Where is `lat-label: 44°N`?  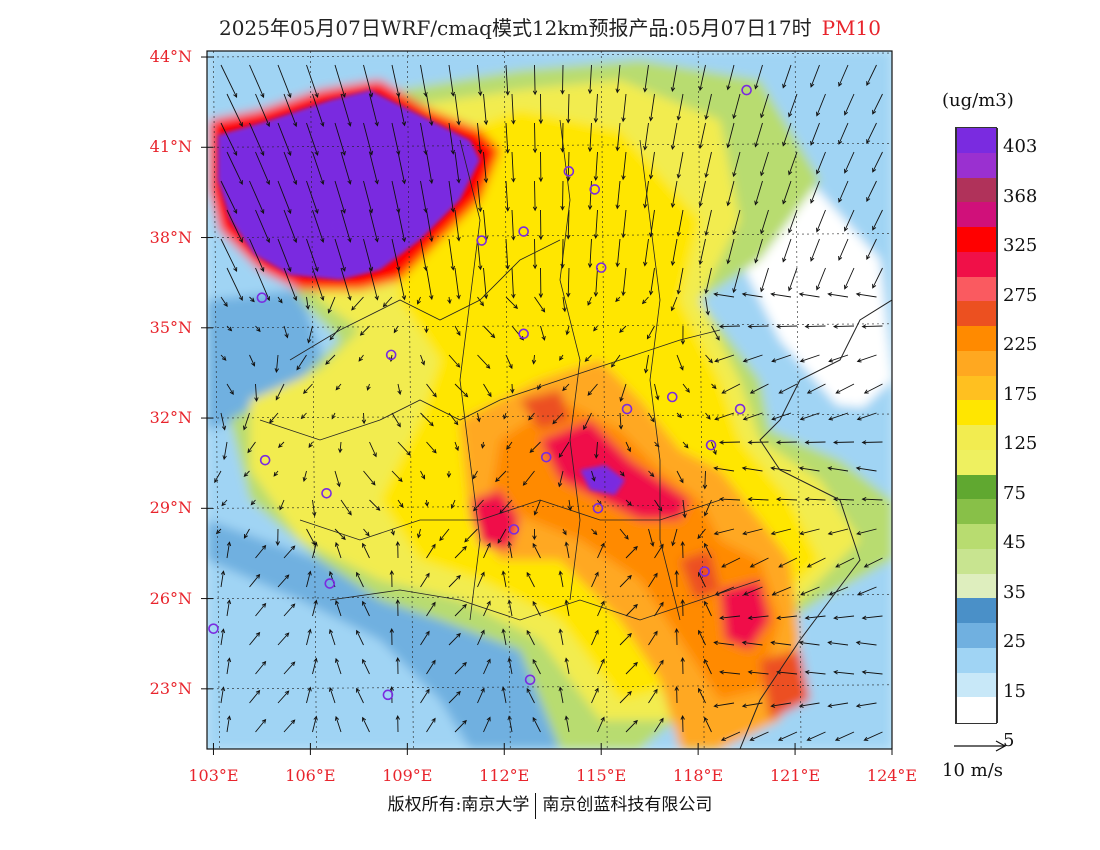
lat-label: 44°N is located at coordinates (170, 57).